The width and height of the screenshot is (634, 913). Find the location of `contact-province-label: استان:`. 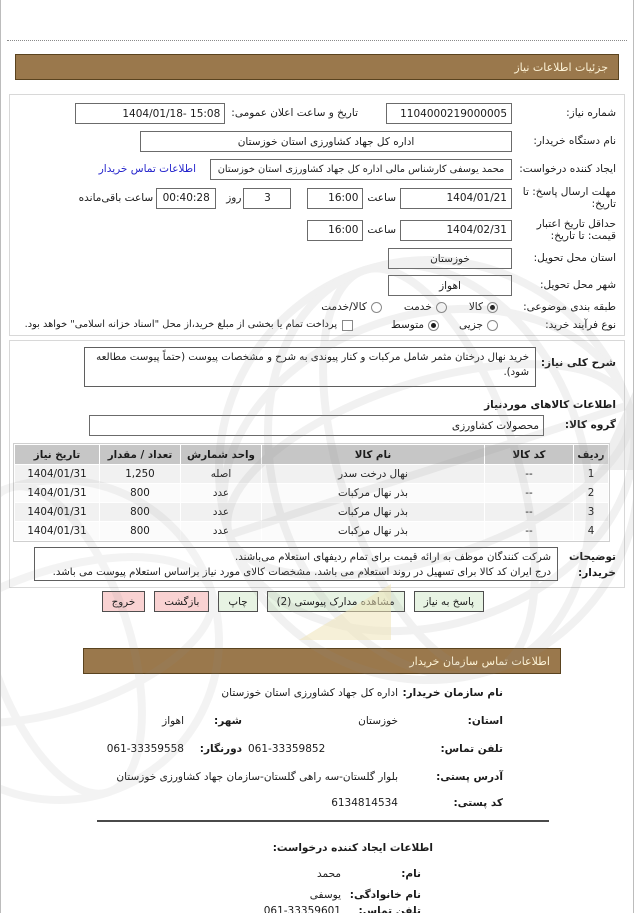

contact-province-label: استان: is located at coordinates (485, 721).